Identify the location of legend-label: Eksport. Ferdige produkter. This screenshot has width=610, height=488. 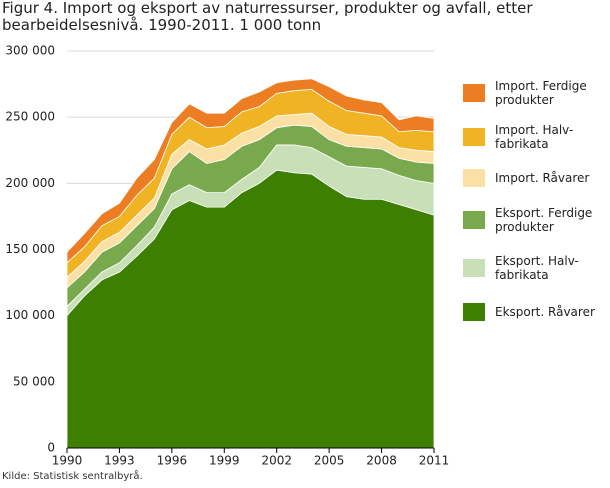
(544, 220).